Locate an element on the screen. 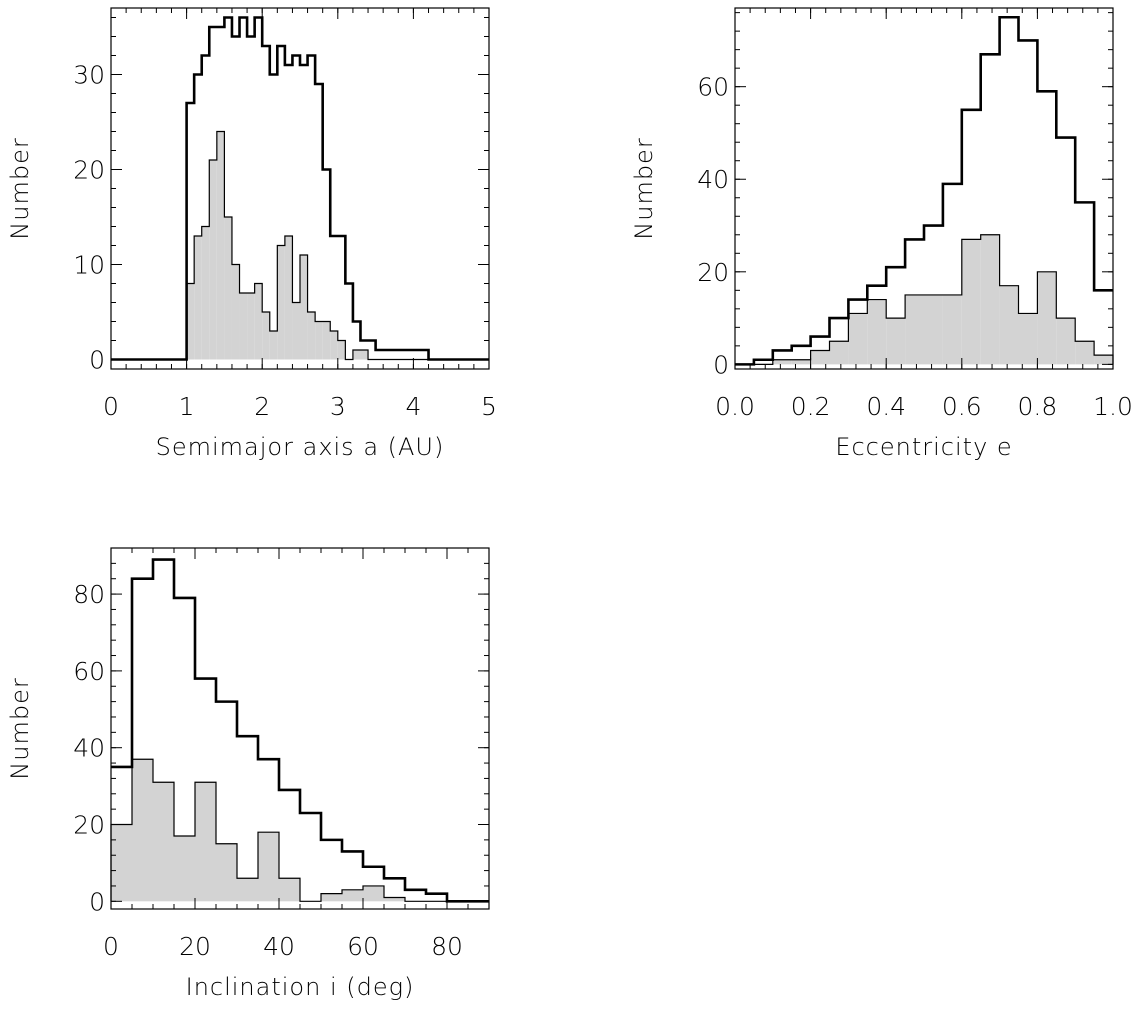 This screenshot has width=1146, height=1009. x-tick-label: 60 is located at coordinates (363, 946).